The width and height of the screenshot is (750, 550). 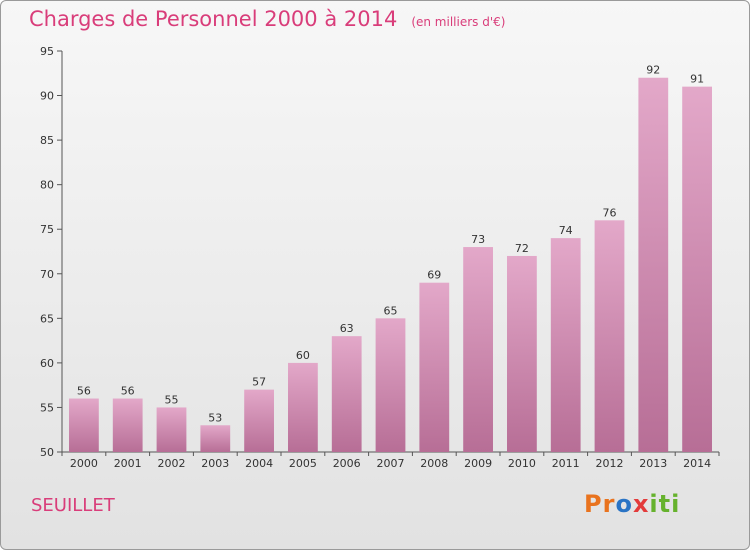 What do you see at coordinates (347, 328) in the screenshot?
I see `data-label: 63` at bounding box center [347, 328].